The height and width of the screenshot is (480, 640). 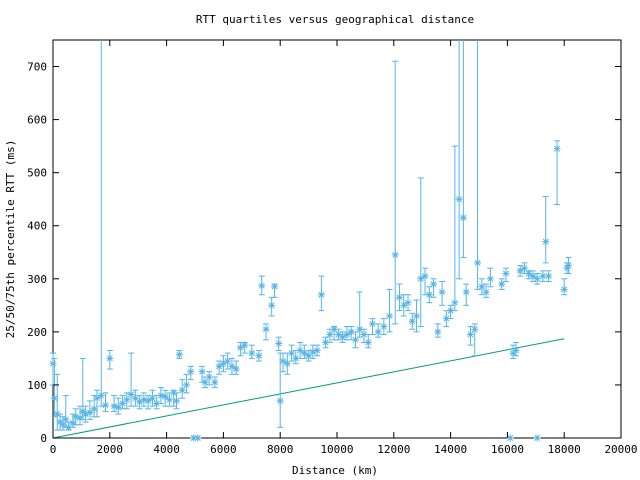 I want to click on x-tick-label: 16000, so click(x=507, y=449).